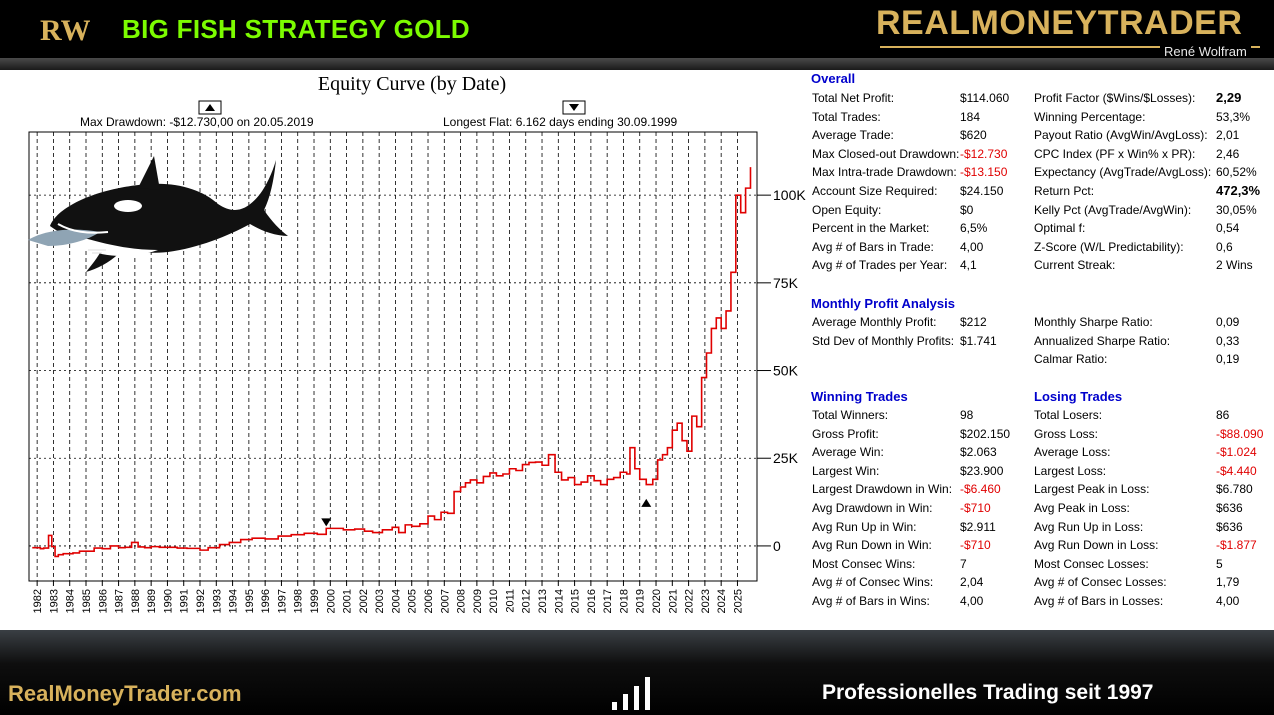 The width and height of the screenshot is (1274, 715). Describe the element at coordinates (984, 172) in the screenshot. I see `overall-stat-value: -$13.150` at that location.